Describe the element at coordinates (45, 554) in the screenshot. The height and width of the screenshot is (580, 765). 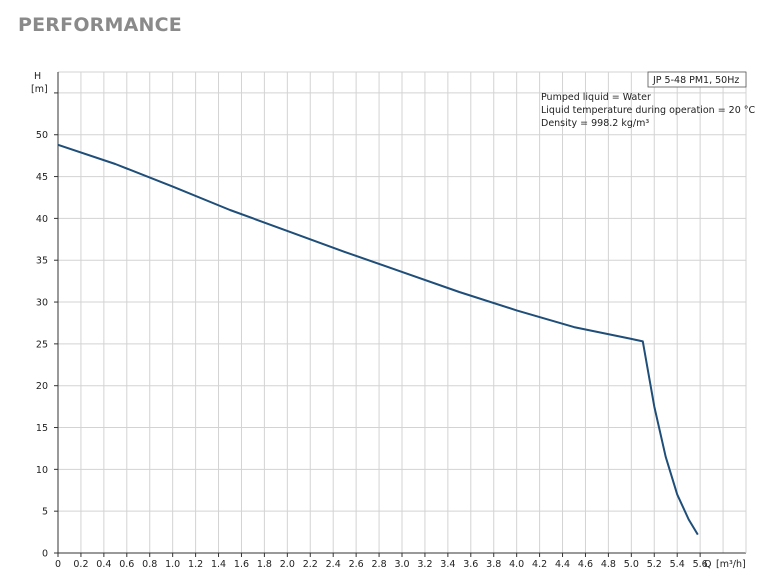
I see `y-tick-label: 0` at that location.